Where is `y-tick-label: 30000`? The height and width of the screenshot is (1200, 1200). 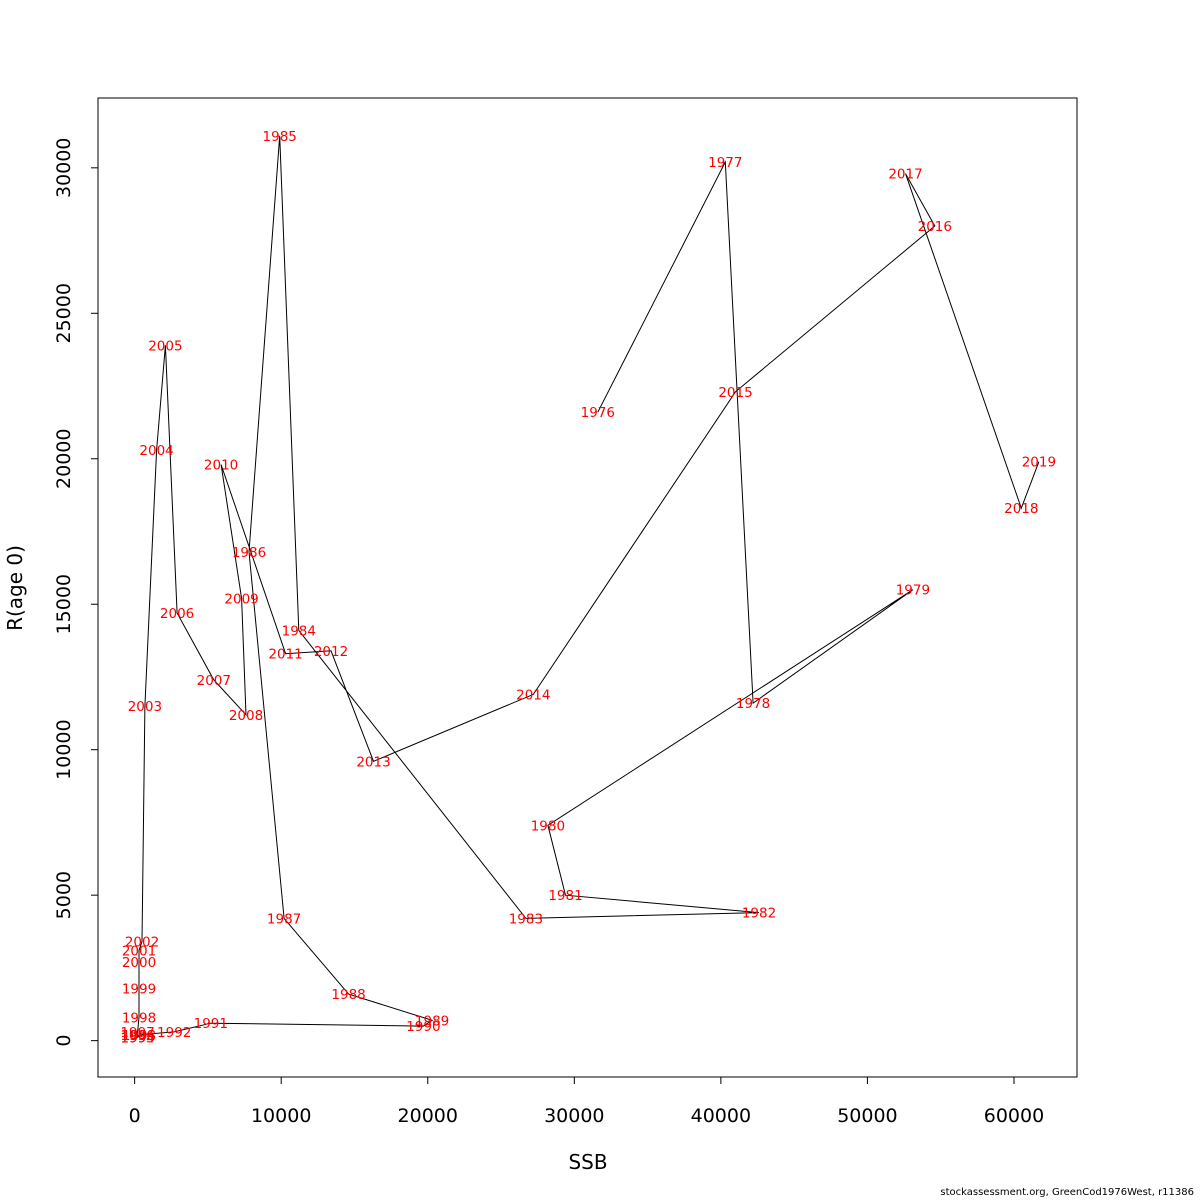
y-tick-label: 30000 is located at coordinates (64, 168).